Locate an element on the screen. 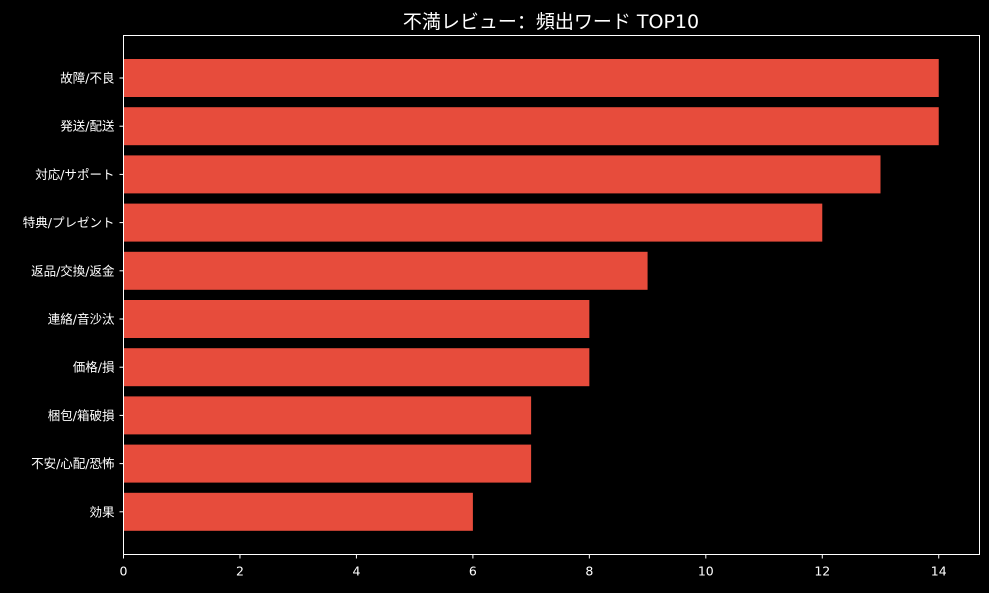 The width and height of the screenshot is (989, 593). y-tick-label: 価格/損 is located at coordinates (94, 367).